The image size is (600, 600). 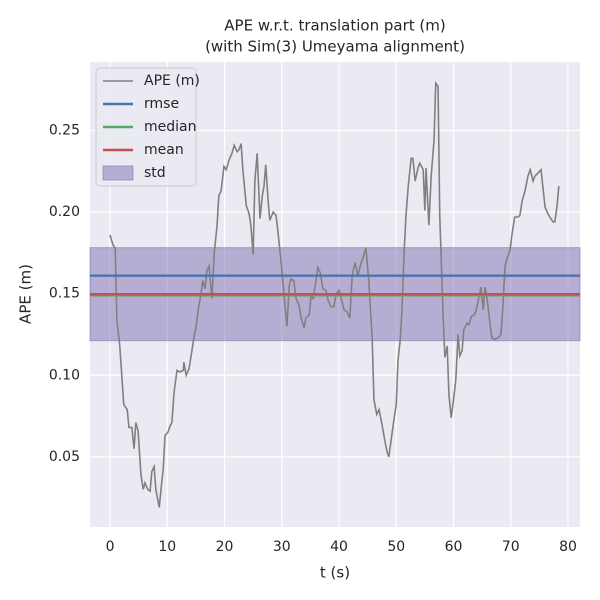 What do you see at coordinates (454, 547) in the screenshot?
I see `x-tick-label: 60` at bounding box center [454, 547].